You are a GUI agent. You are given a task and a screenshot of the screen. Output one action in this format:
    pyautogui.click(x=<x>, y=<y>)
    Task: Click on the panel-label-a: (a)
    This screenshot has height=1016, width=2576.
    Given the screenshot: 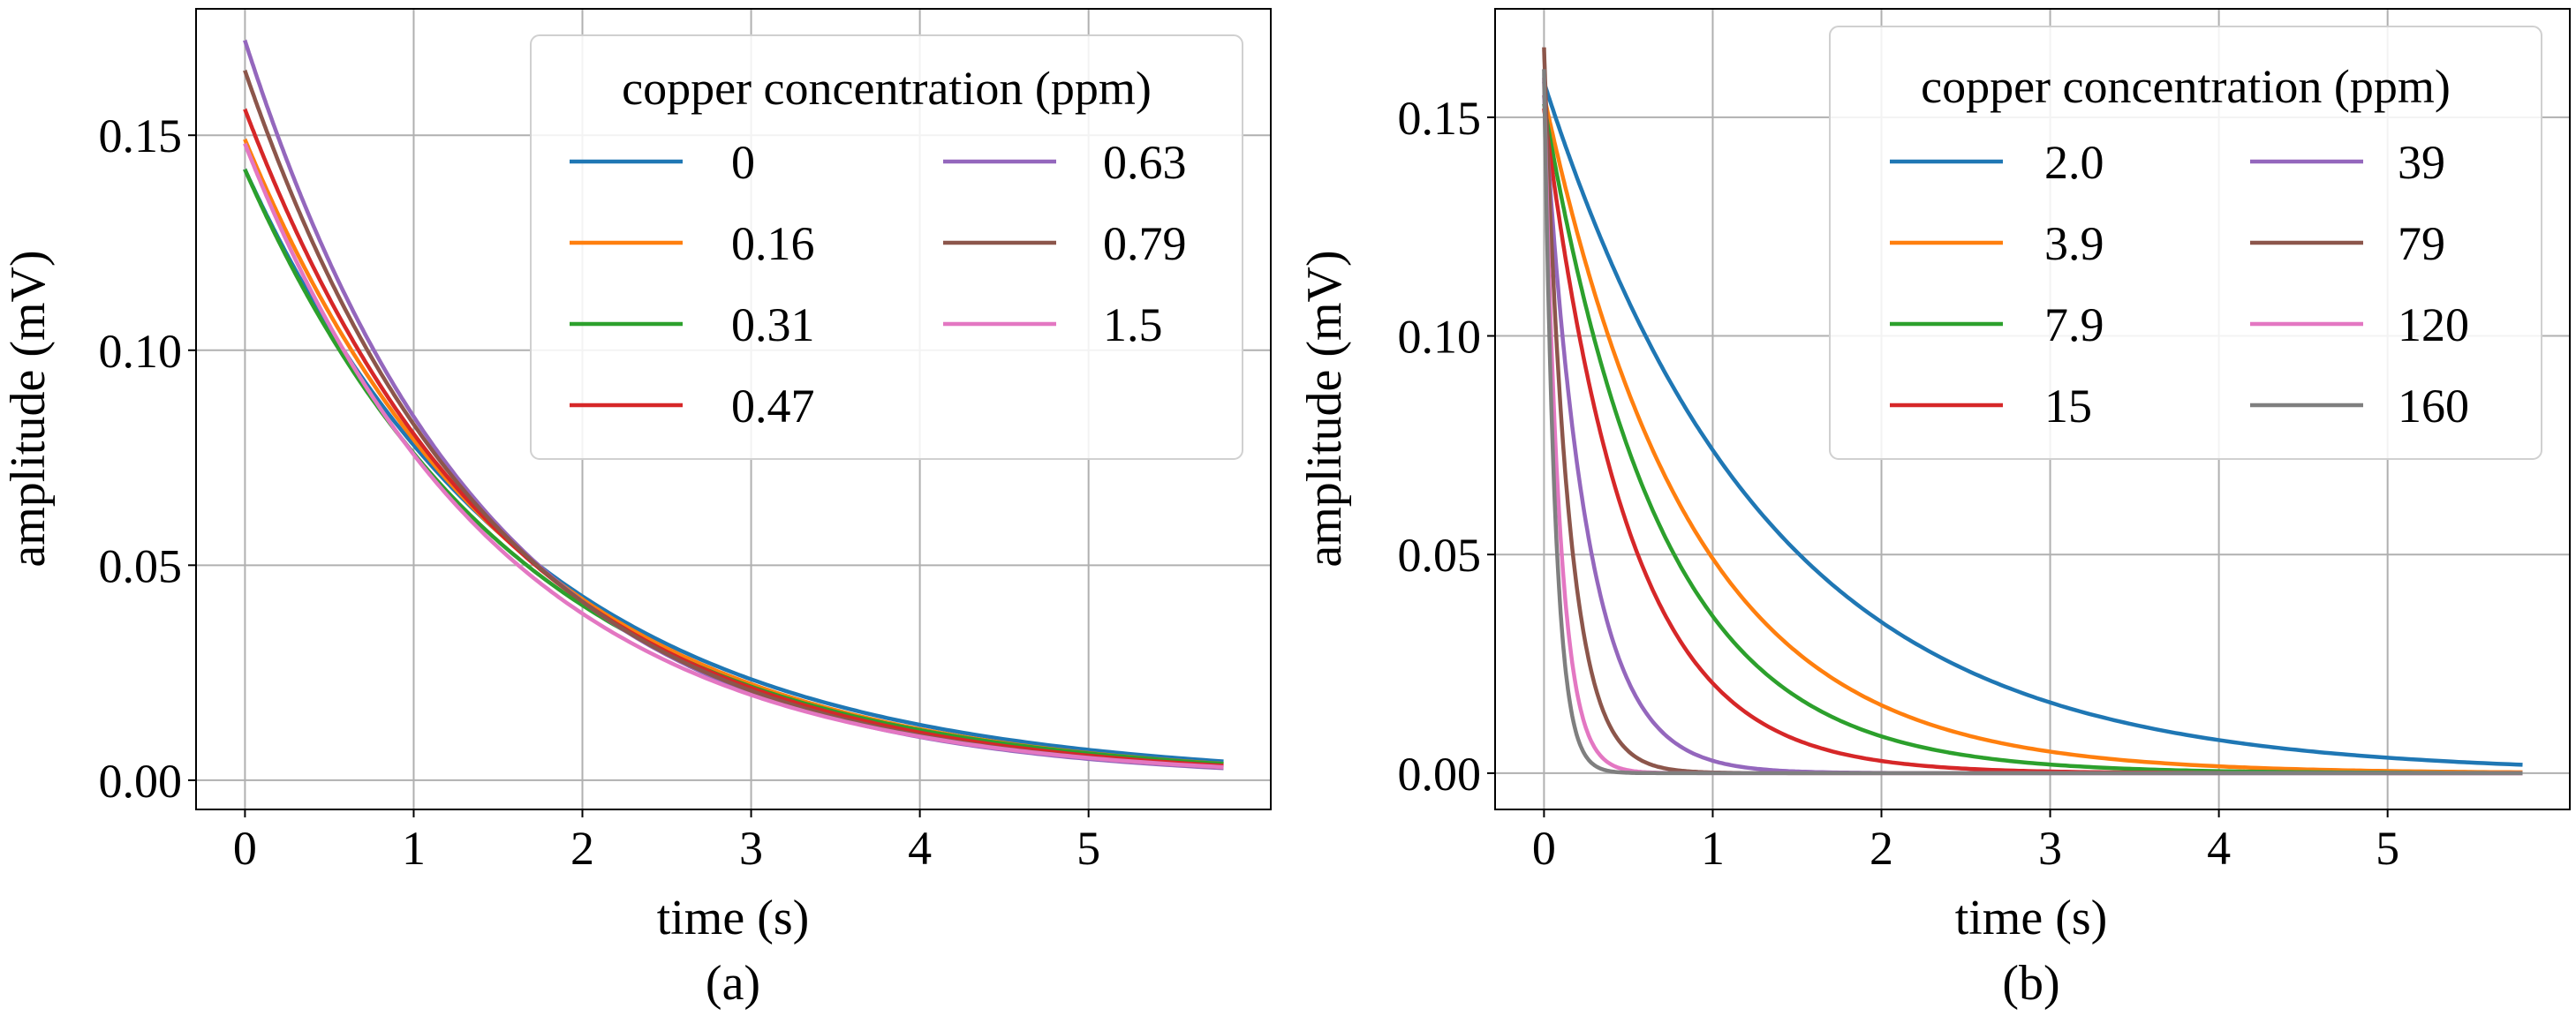 What is the action you would take?
    pyautogui.click(x=733, y=983)
    